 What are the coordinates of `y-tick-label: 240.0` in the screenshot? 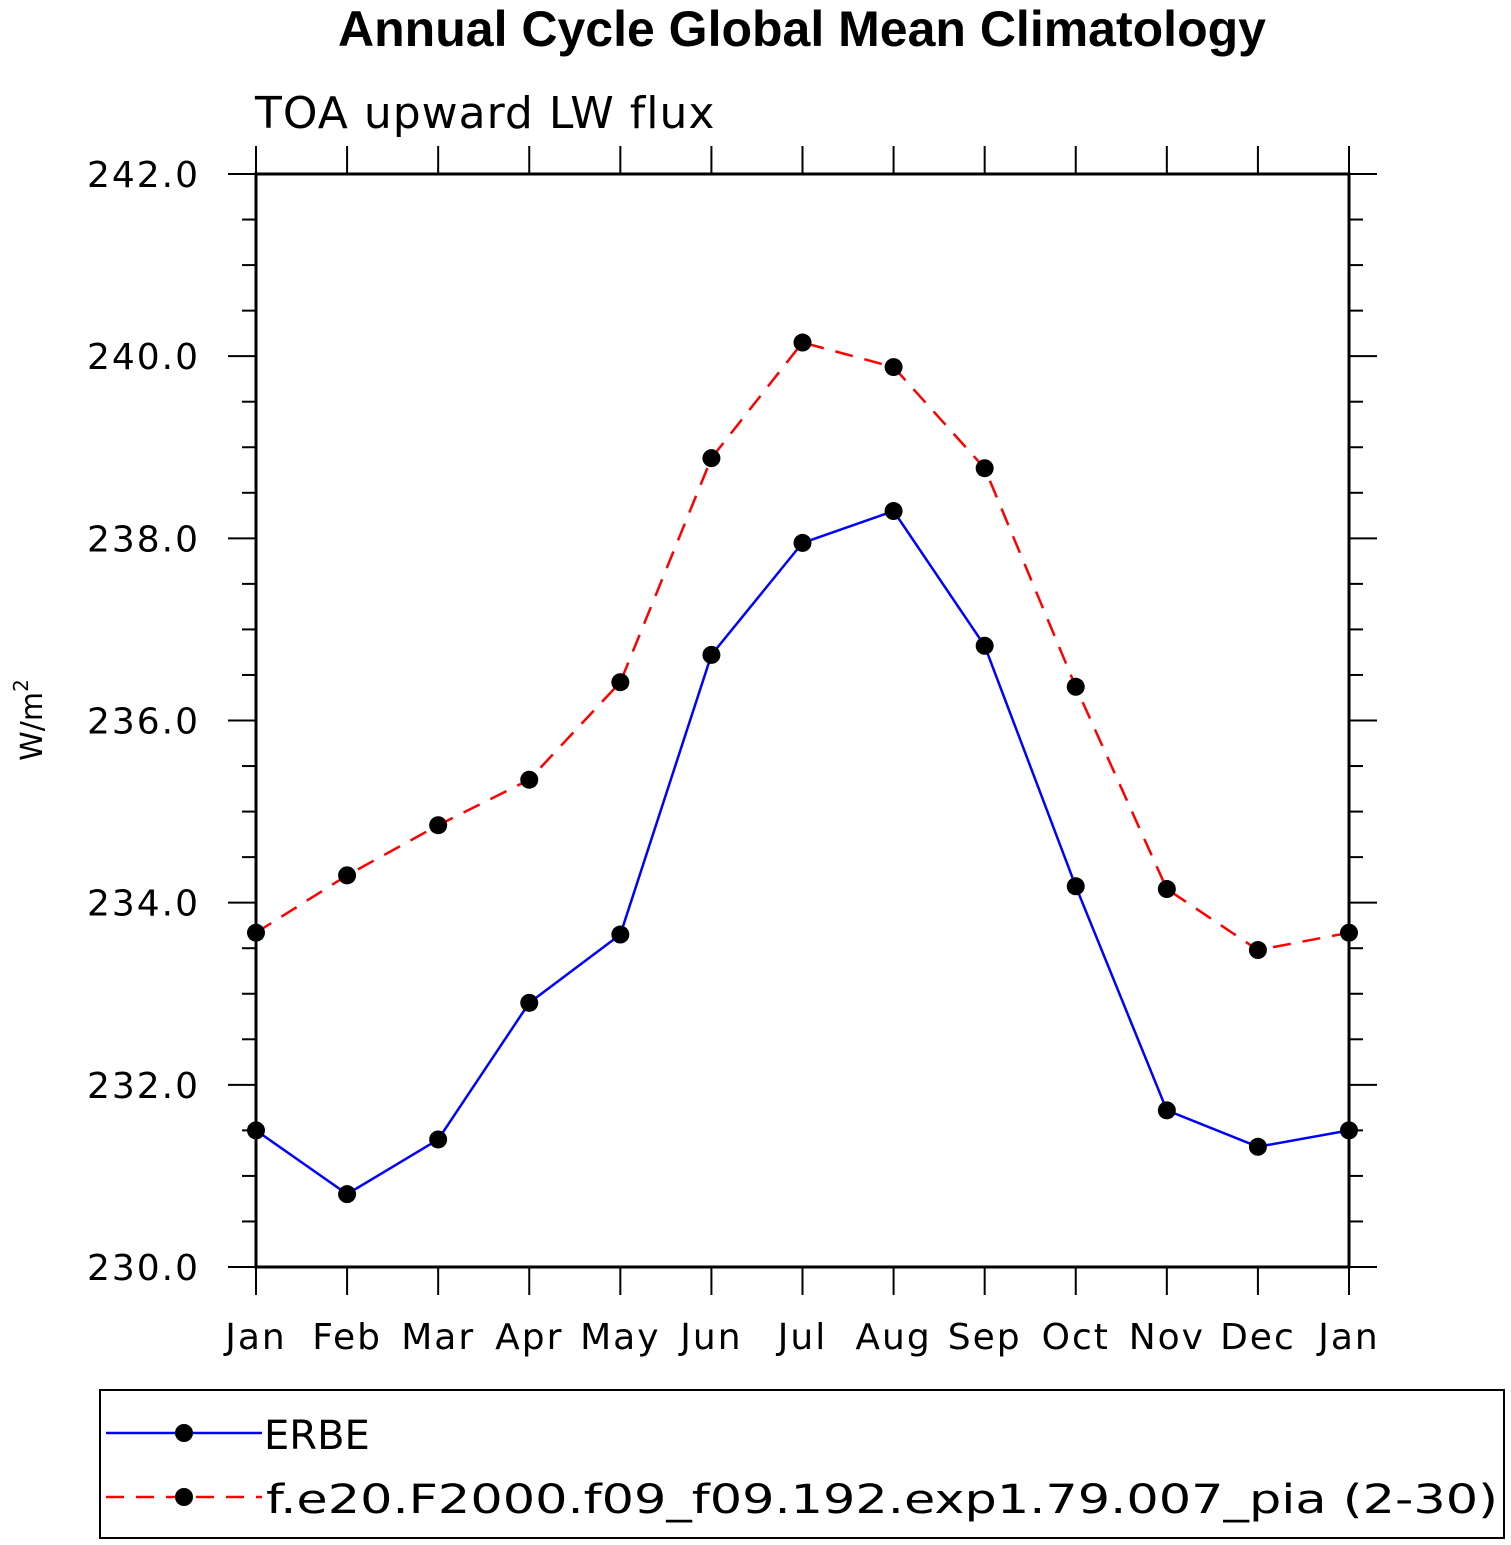 It's located at (143, 357).